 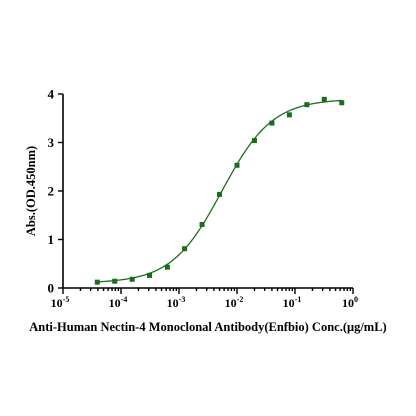 I want to click on x-tick-label: 10⁻⁵, so click(x=60, y=302).